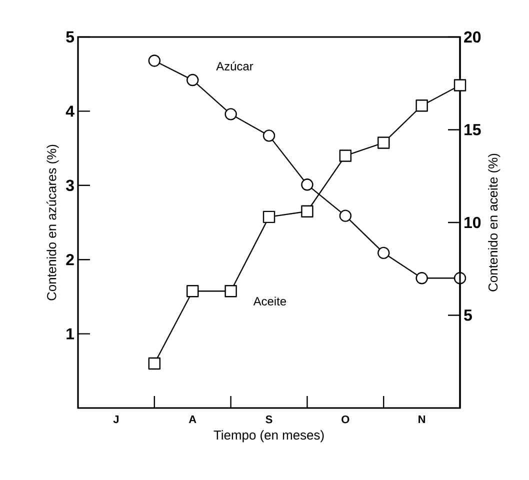 This screenshot has height=480, width=529. Describe the element at coordinates (346, 420) in the screenshot. I see `x-tick-label: O` at that location.